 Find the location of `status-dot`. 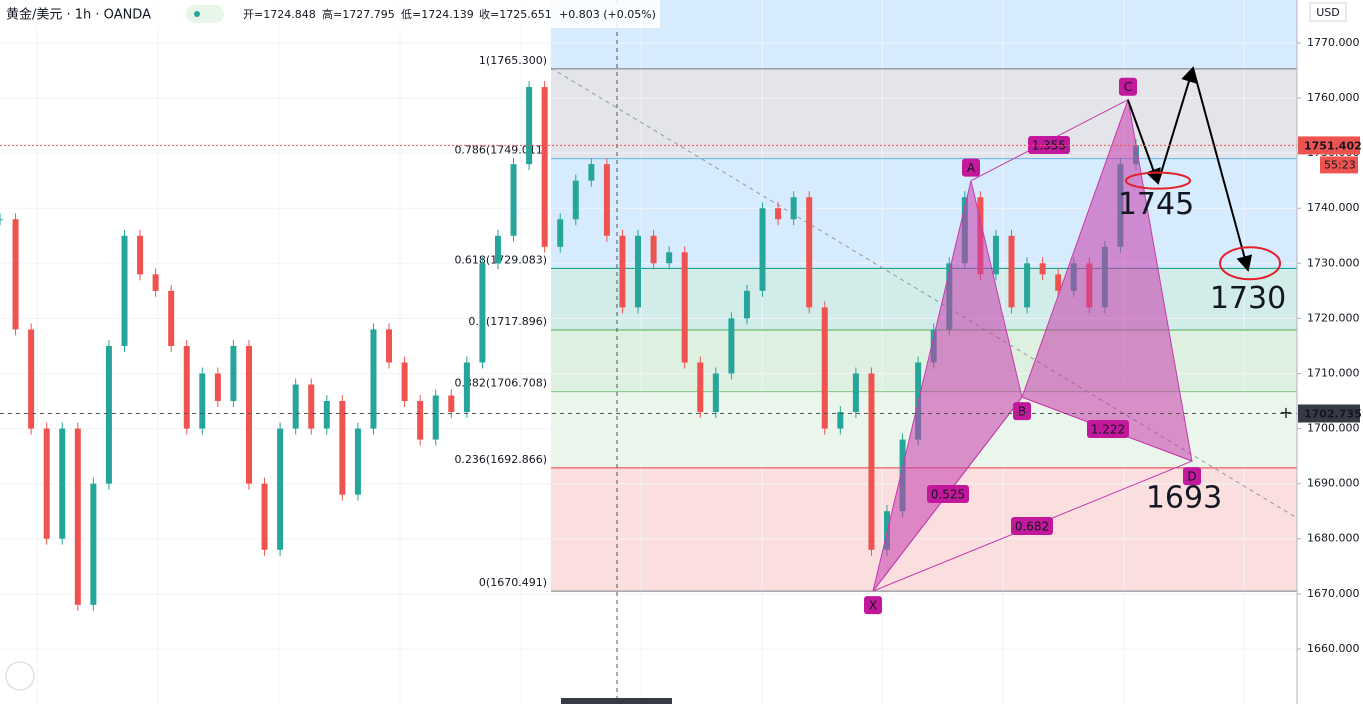

status-dot is located at coordinates (197, 14).